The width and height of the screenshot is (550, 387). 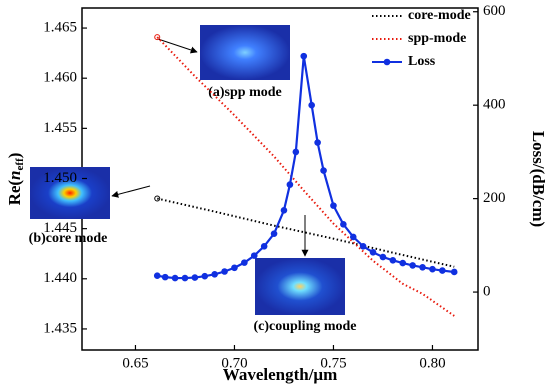 What do you see at coordinates (487, 292) in the screenshot?
I see `y2-tick-label: 0` at bounding box center [487, 292].